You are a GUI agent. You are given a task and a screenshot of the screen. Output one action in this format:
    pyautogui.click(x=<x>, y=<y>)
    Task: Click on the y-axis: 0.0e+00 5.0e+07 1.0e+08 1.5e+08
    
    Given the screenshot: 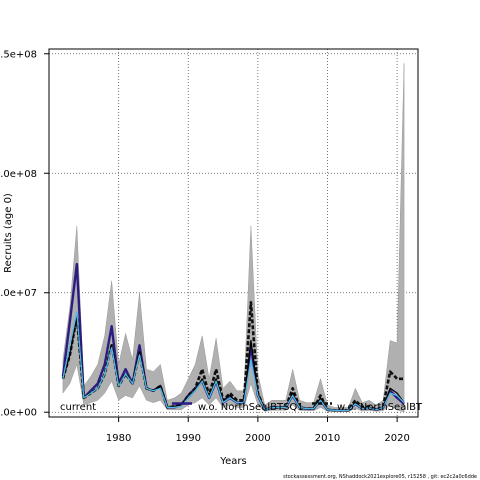 What is the action you would take?
    pyautogui.click(x=24, y=234)
    